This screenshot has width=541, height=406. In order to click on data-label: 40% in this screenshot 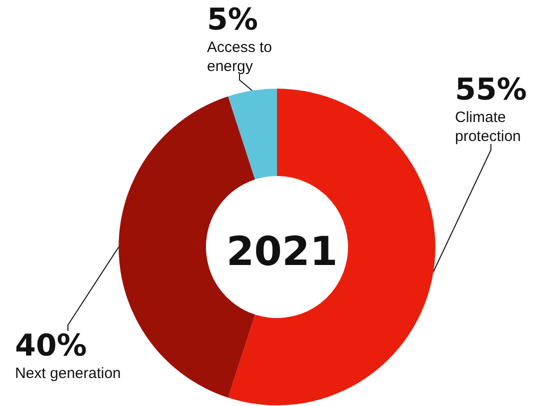, I will do `click(51, 346)`.